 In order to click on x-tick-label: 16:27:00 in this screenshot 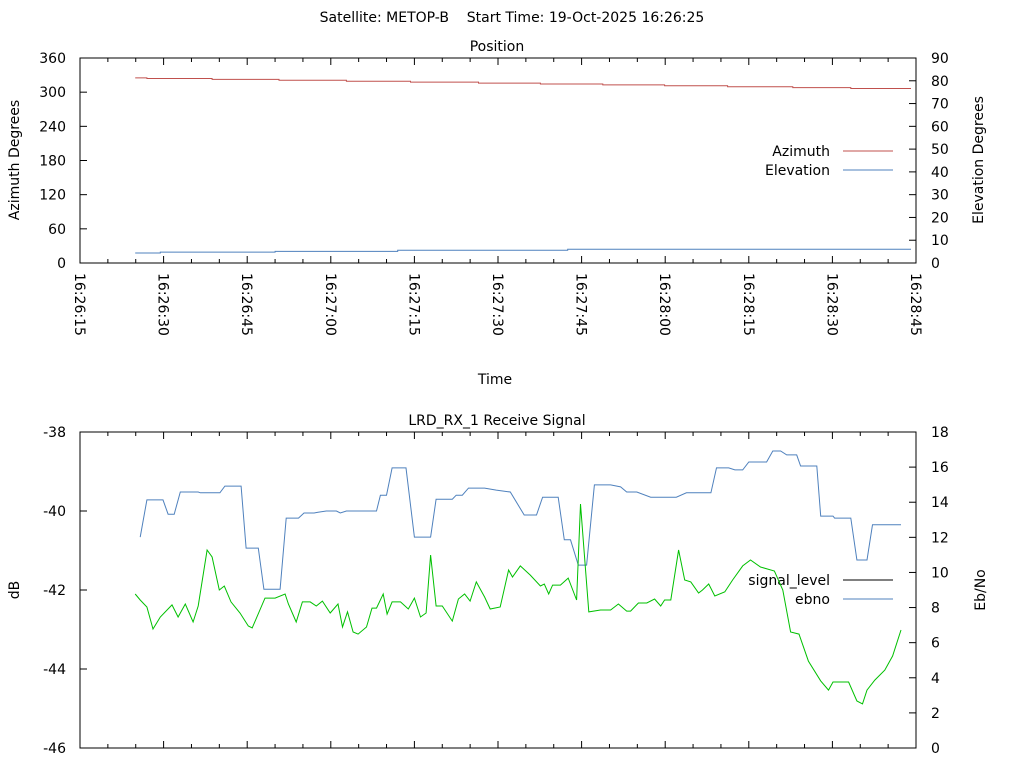, I will do `click(330, 304)`.